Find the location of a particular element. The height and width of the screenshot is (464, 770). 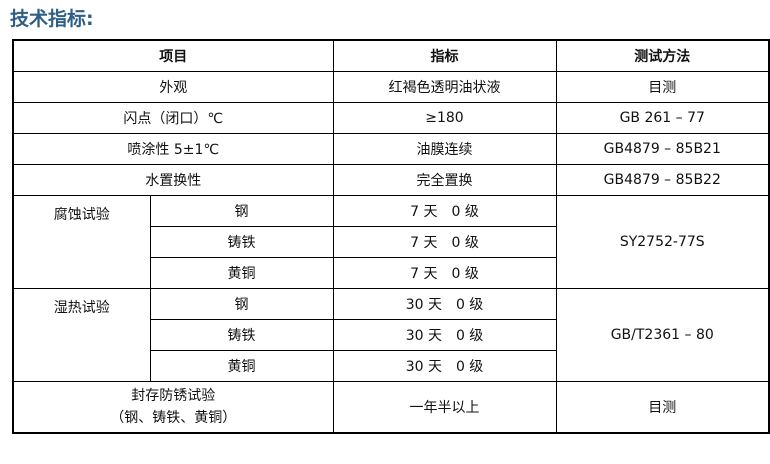

spec-cell: 一年半以上 is located at coordinates (444, 407).